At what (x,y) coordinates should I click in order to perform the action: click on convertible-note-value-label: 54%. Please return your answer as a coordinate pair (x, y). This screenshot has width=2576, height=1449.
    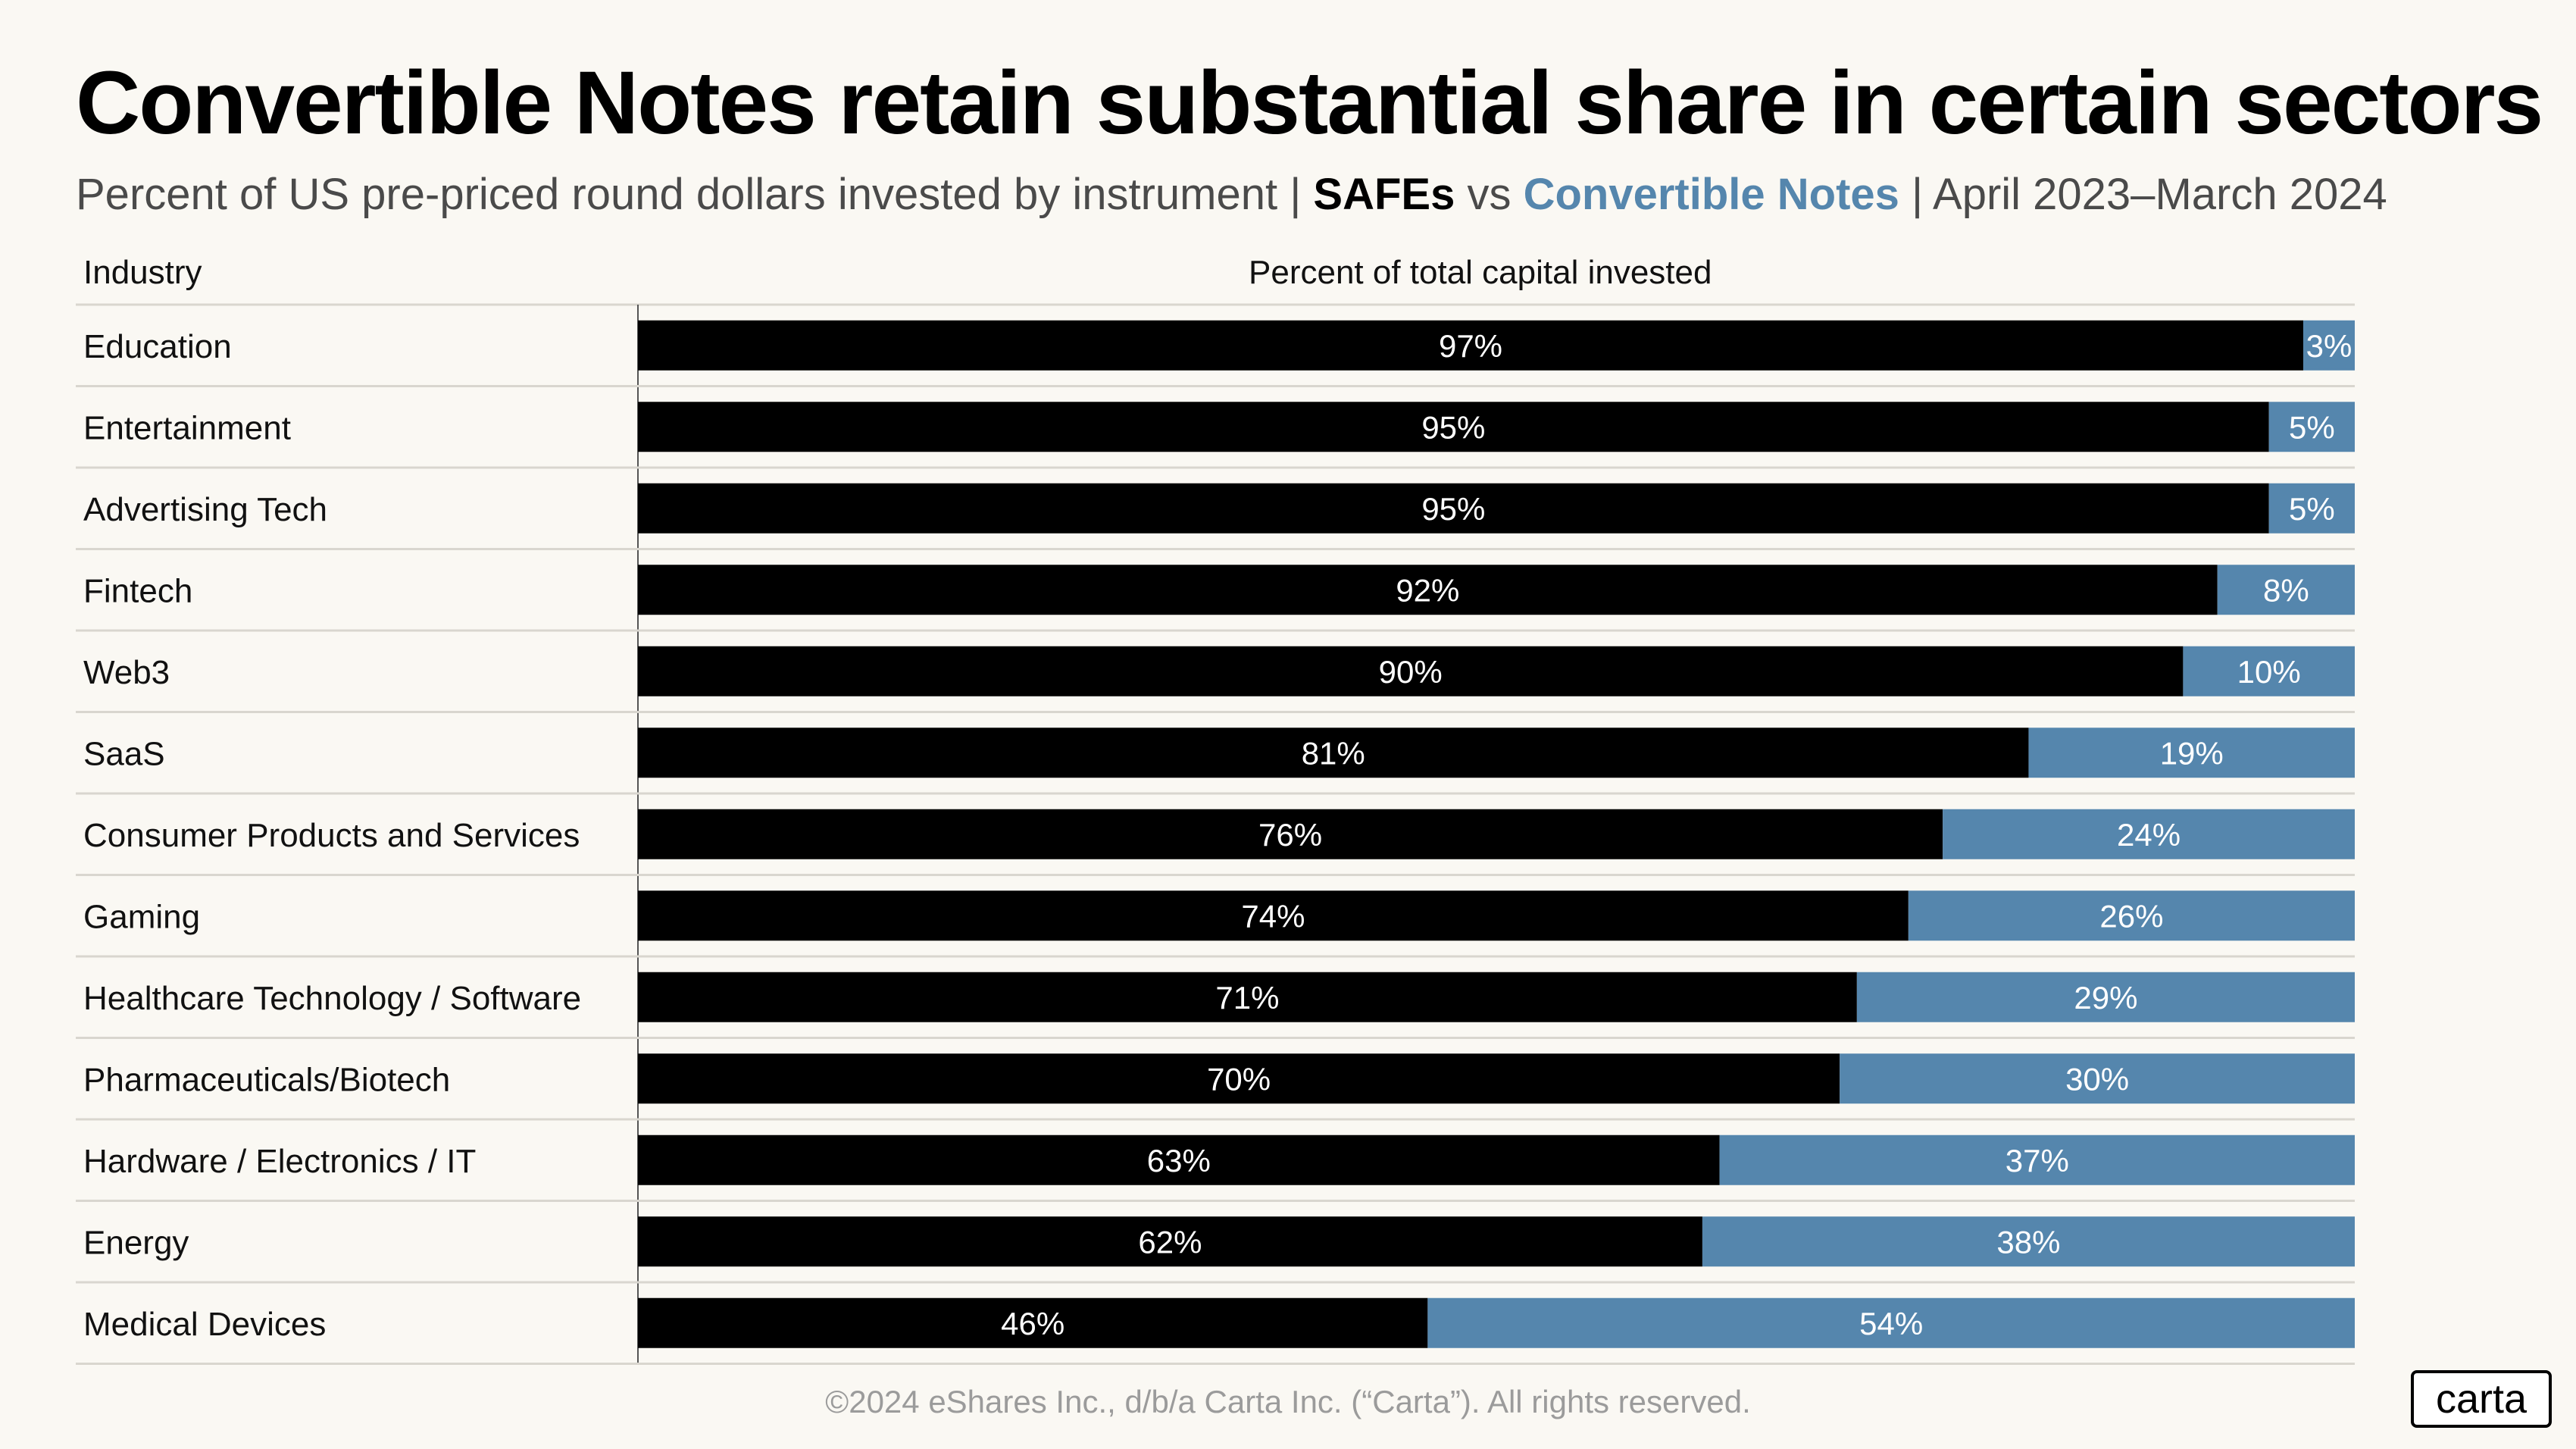
    Looking at the image, I should click on (1891, 1323).